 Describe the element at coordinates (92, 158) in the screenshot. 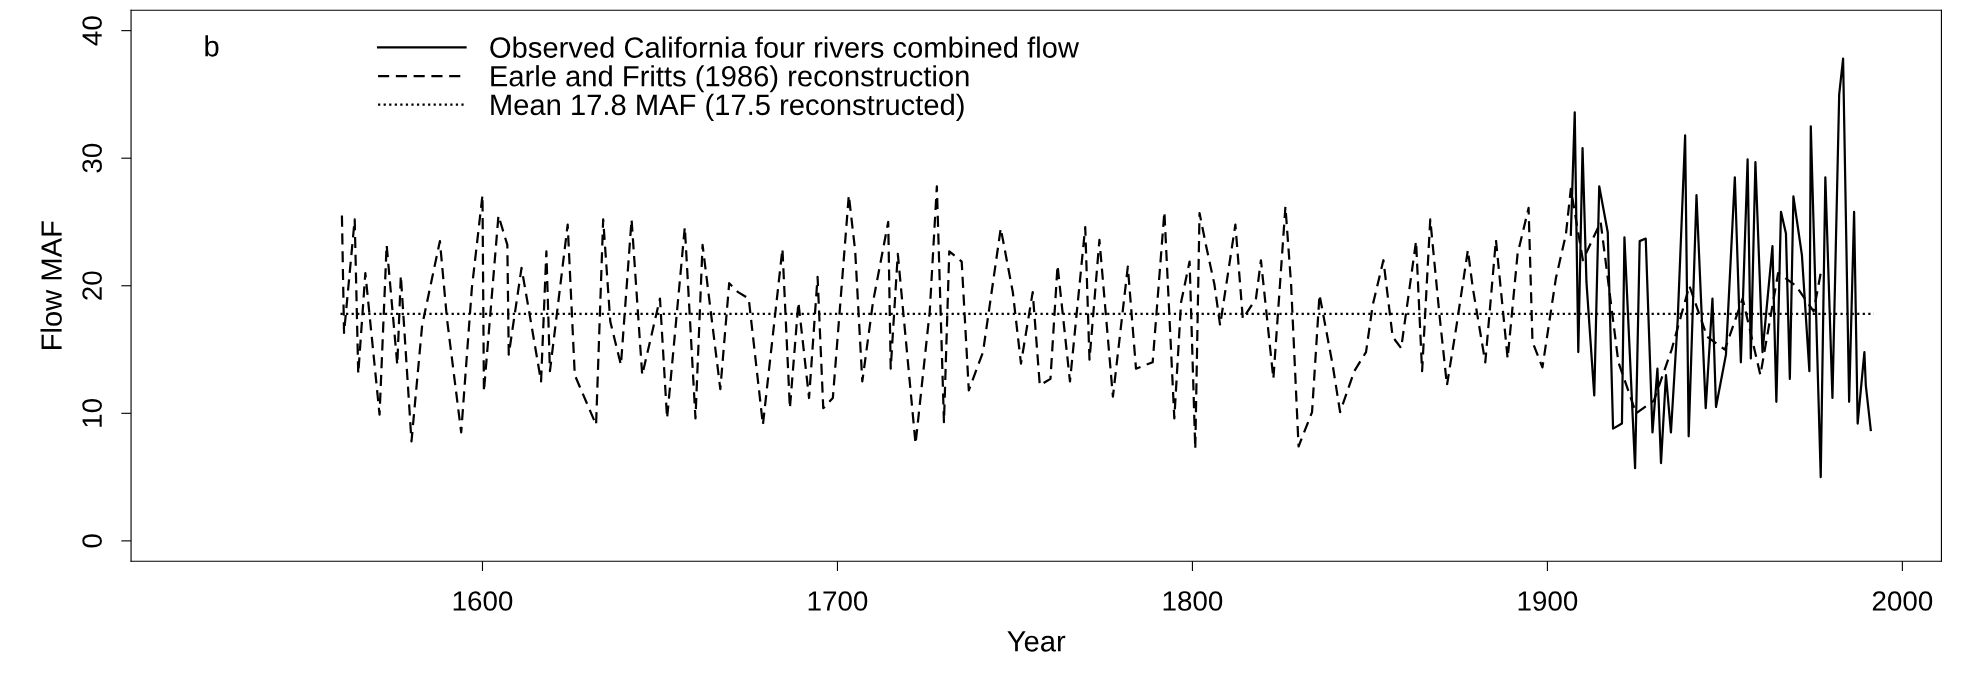

I see `y-tick-label: 30` at that location.